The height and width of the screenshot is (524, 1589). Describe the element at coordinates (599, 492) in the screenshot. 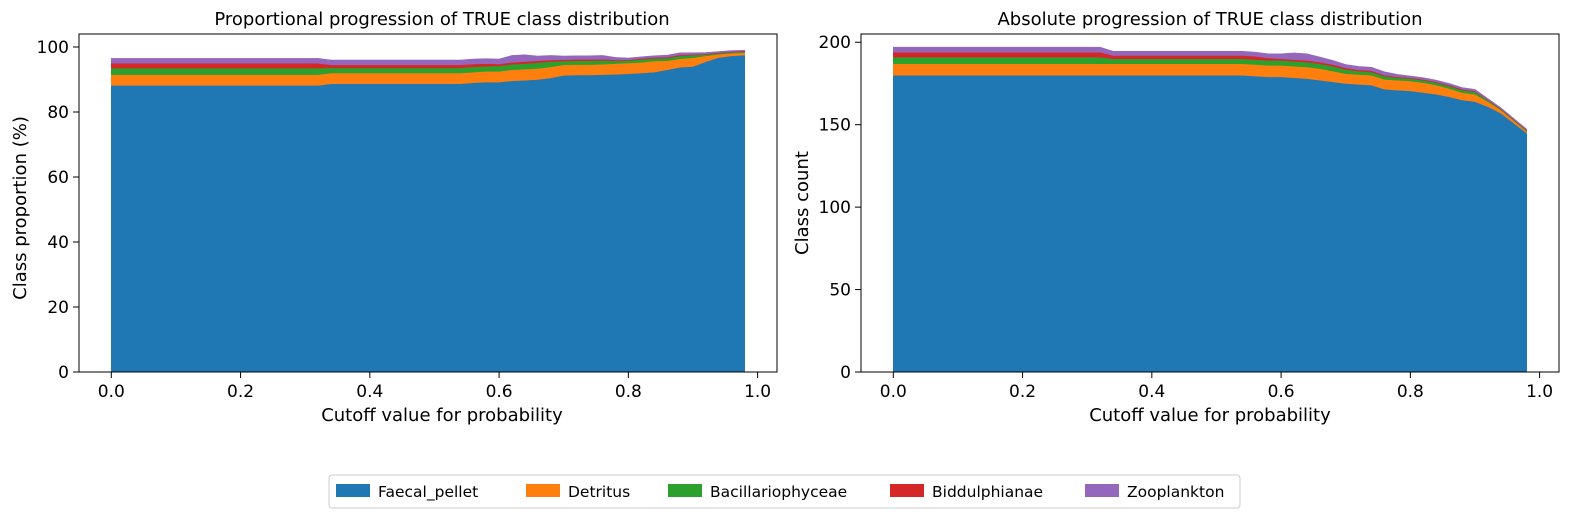

I see `legend-label: Detritus` at that location.